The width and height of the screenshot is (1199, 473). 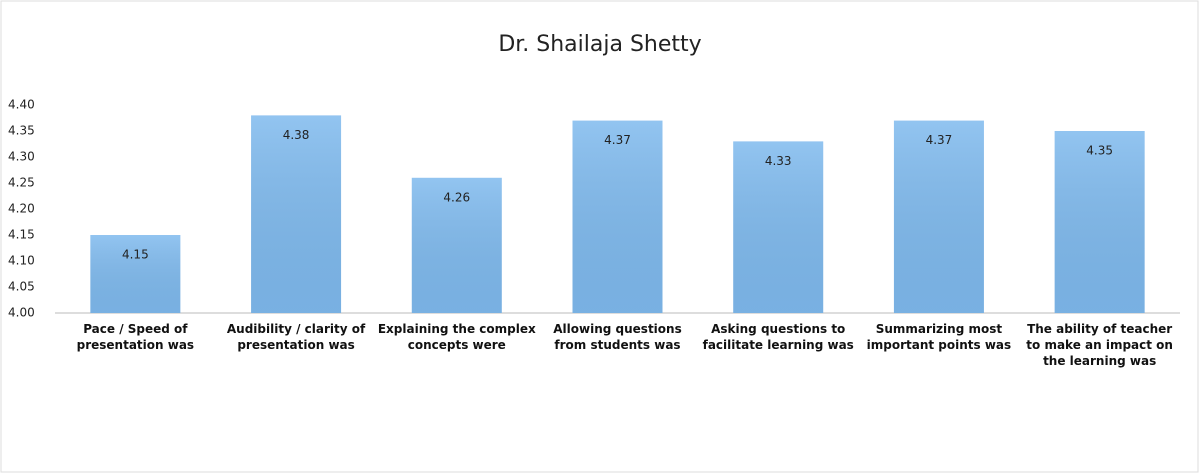 I want to click on data-label: 4.35, so click(x=1099, y=151).